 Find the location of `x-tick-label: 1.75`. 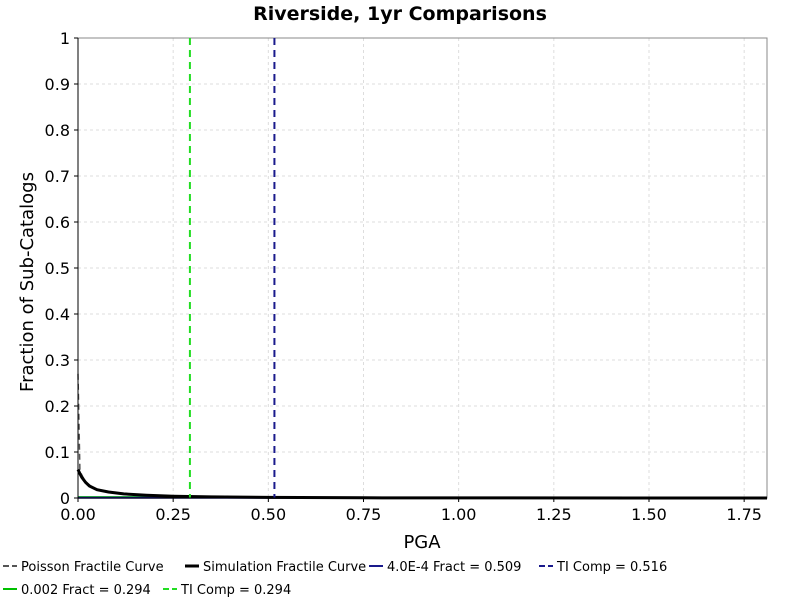

x-tick-label: 1.75 is located at coordinates (744, 514).